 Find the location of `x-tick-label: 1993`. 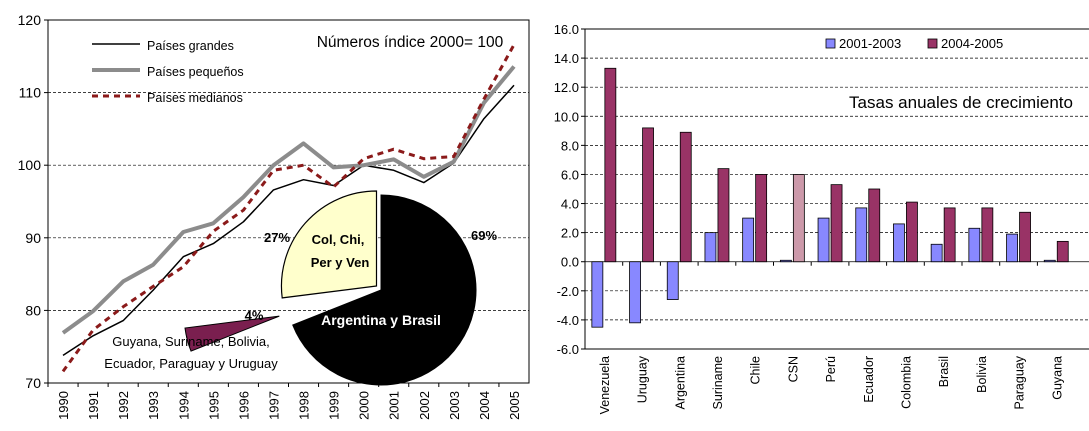

x-tick-label: 1993 is located at coordinates (153, 405).